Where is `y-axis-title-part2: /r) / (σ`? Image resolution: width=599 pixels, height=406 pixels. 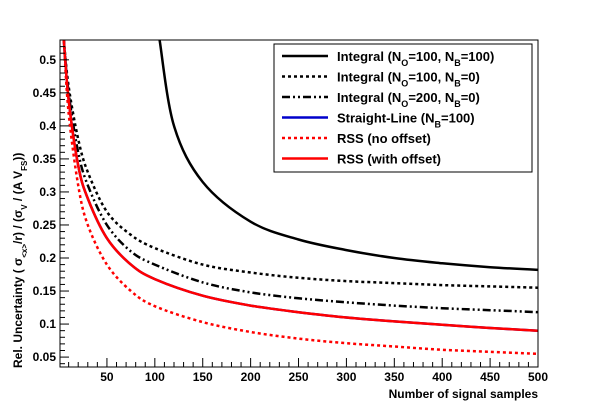 y-axis-title-part2: /r) / (σ is located at coordinates (18, 227).